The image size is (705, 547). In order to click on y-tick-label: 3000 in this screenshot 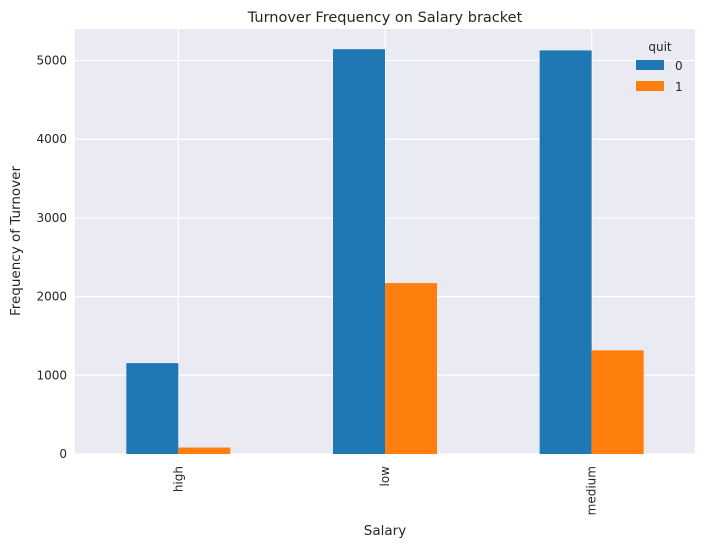, I will do `click(51, 218)`.